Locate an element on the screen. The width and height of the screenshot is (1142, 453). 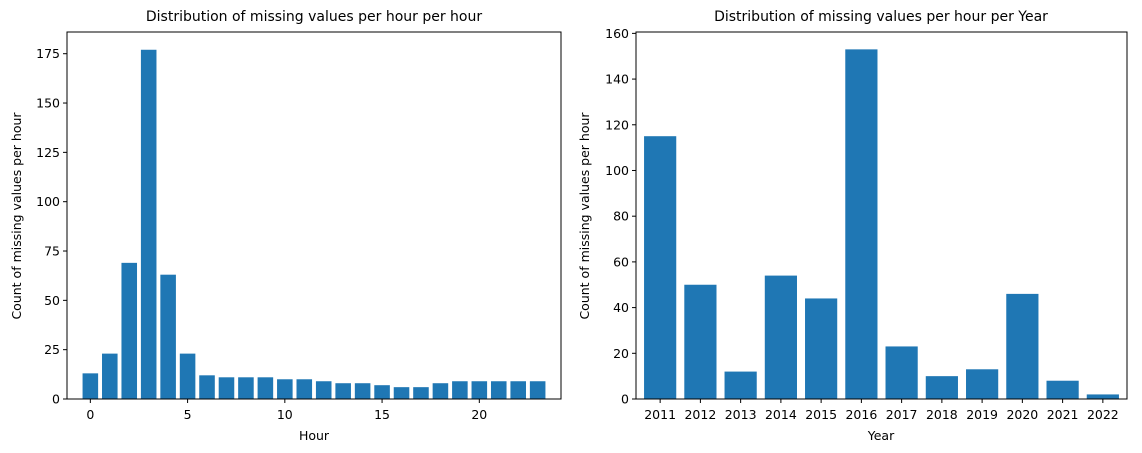
hour-chart-xtick-label: 0 is located at coordinates (90, 414).